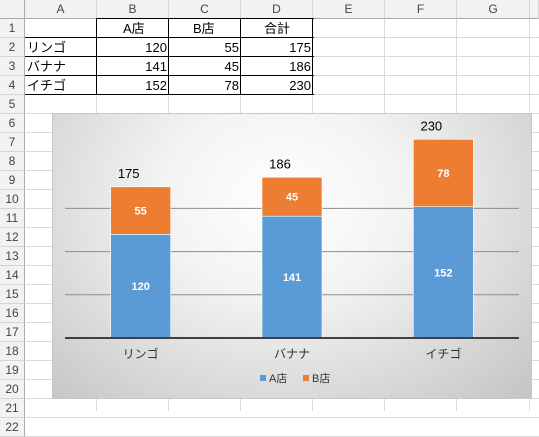 This screenshot has width=539, height=437. Describe the element at coordinates (134, 28) in the screenshot. I see `cell-b1: A店` at that location.